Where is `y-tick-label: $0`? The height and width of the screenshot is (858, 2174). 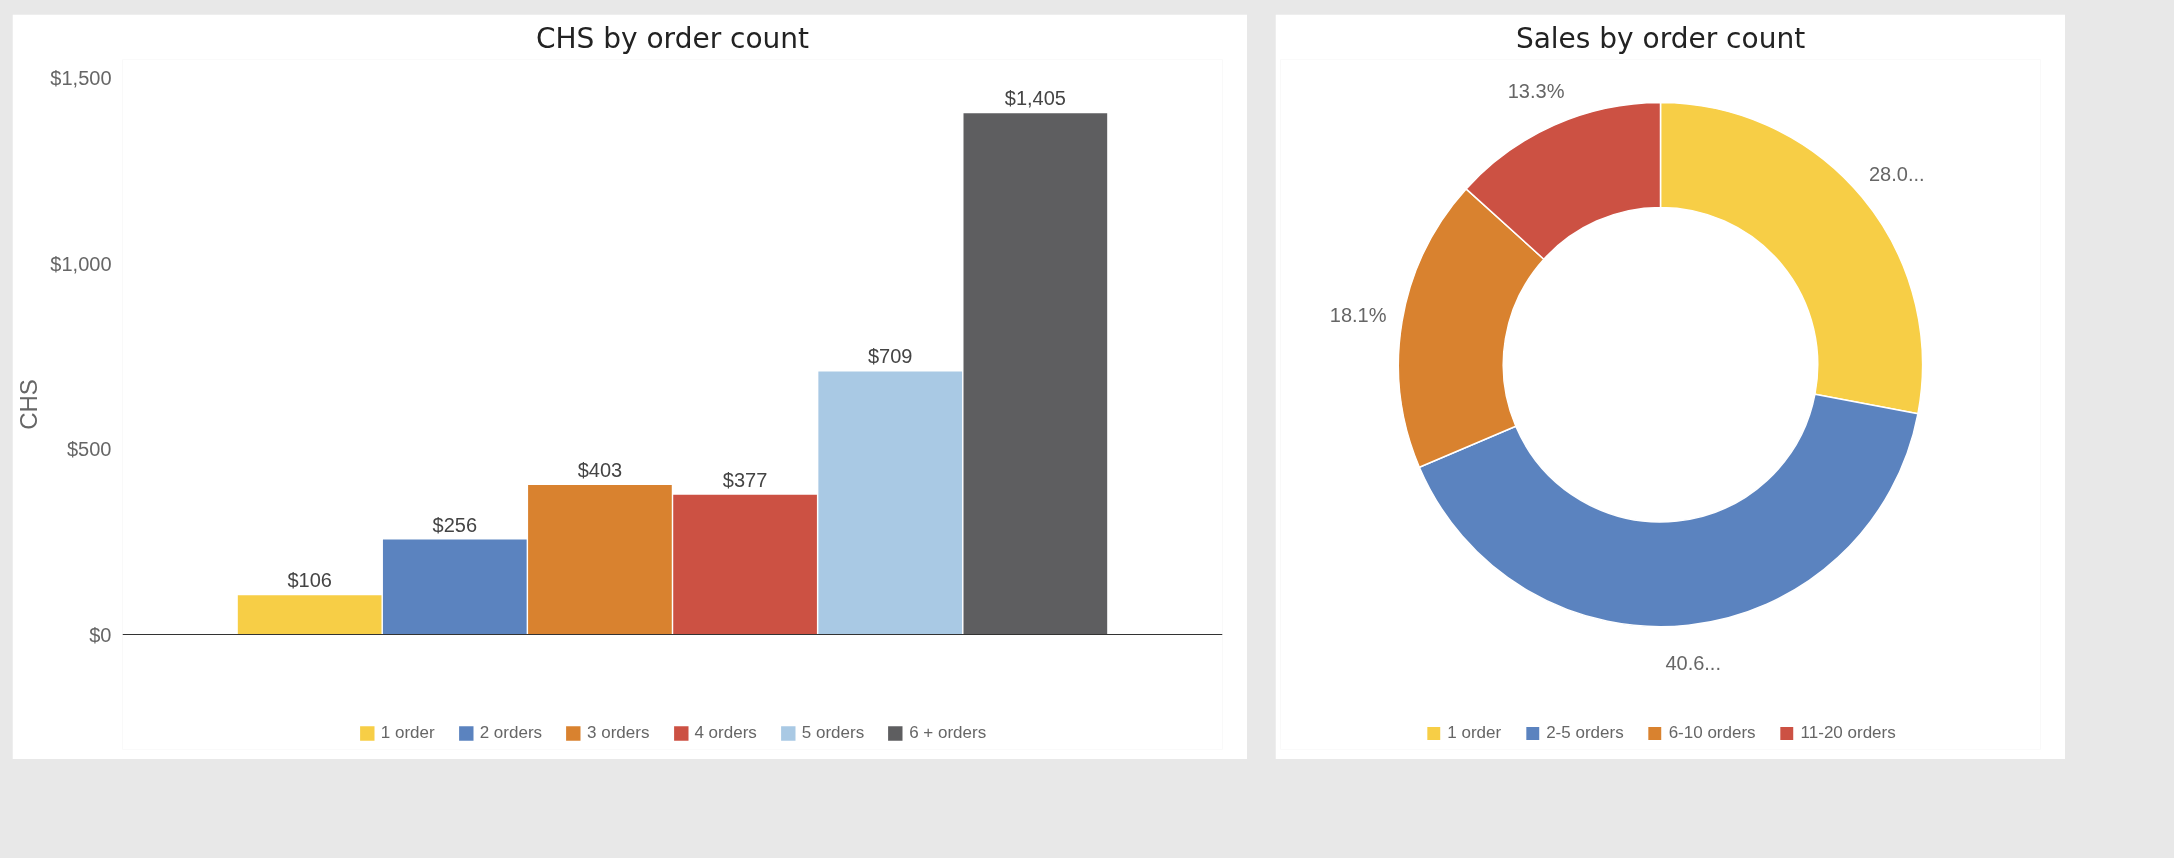
y-tick-label: $0 is located at coordinates (100, 634).